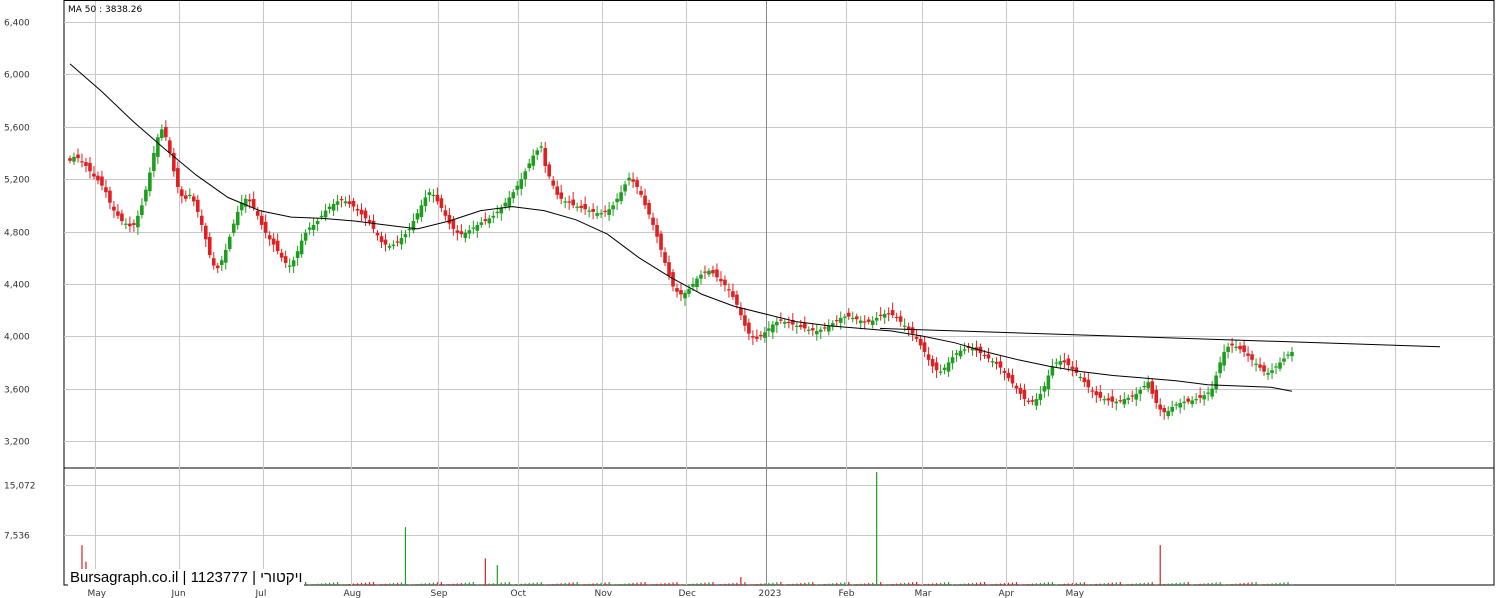 This screenshot has height=598, width=1496. What do you see at coordinates (1160, 337) in the screenshot?
I see `trend-line` at bounding box center [1160, 337].